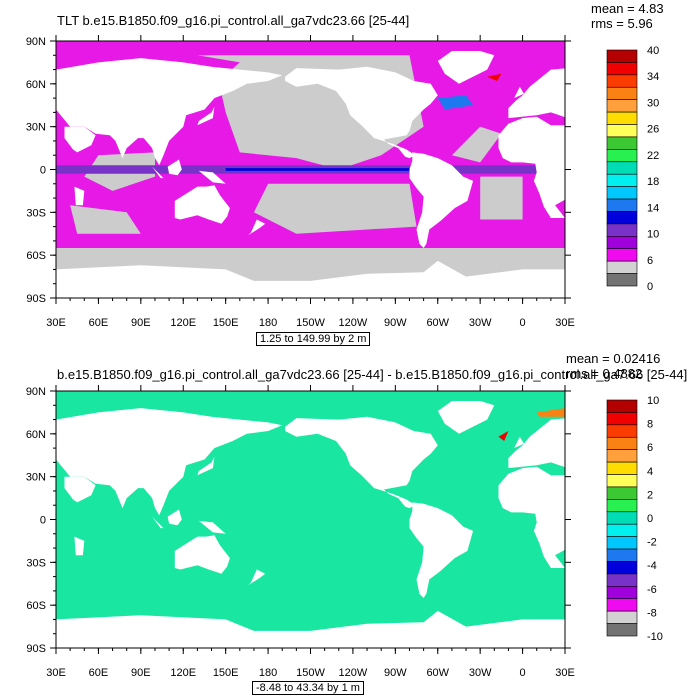 This screenshot has width=700, height=700. What do you see at coordinates (36, 85) in the screenshot?
I see `y-tick-label: 60N` at bounding box center [36, 85].